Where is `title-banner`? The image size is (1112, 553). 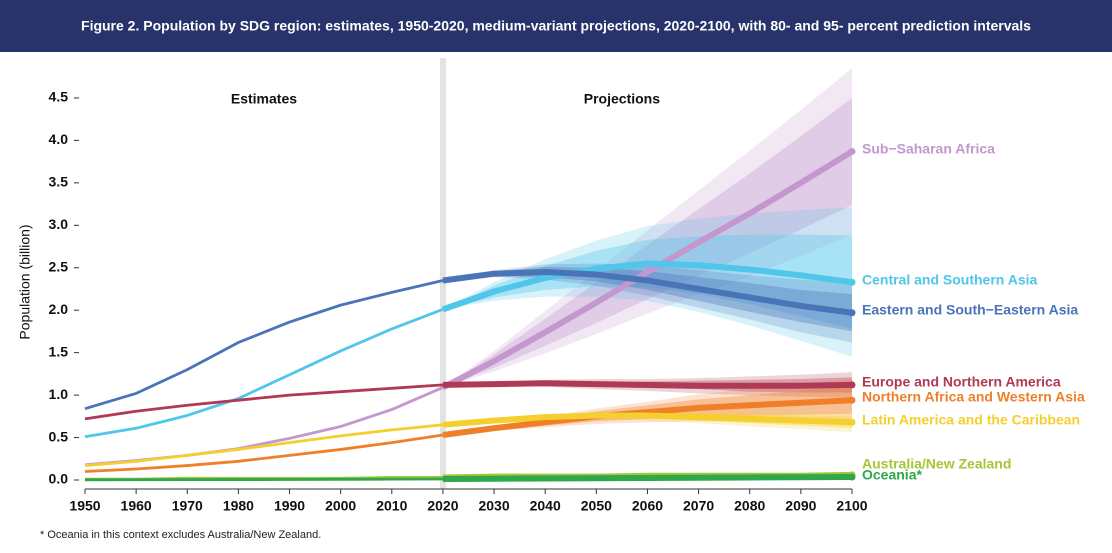
title-banner is located at coordinates (556, 26).